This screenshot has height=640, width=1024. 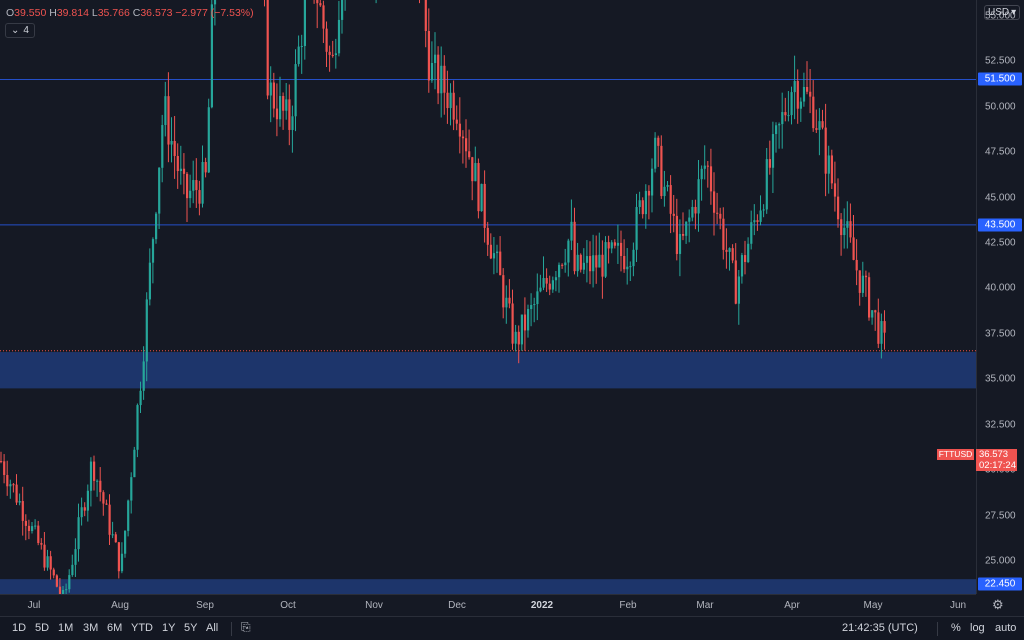 I want to click on support-zone, so click(x=488, y=586).